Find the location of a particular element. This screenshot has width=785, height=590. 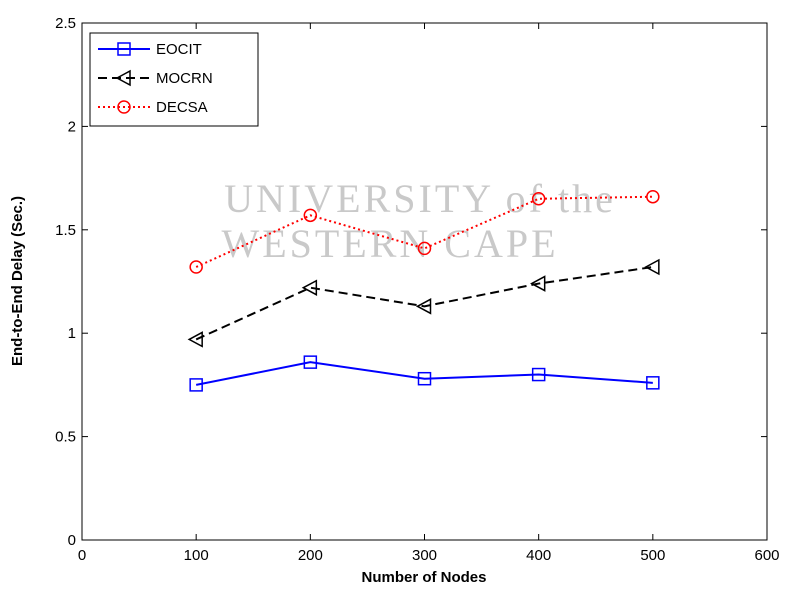

legend-label: MOCRN is located at coordinates (184, 78).